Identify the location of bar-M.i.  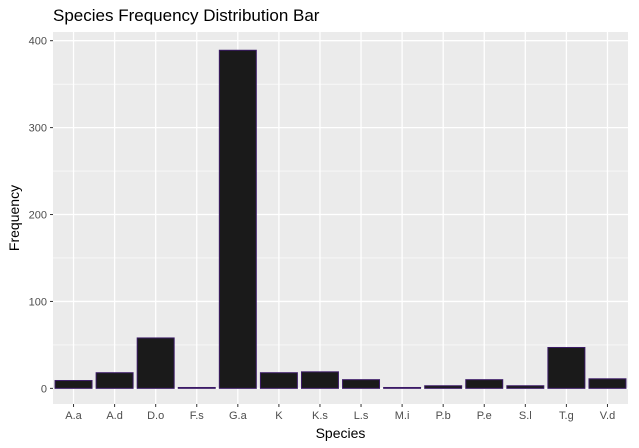
(402, 387).